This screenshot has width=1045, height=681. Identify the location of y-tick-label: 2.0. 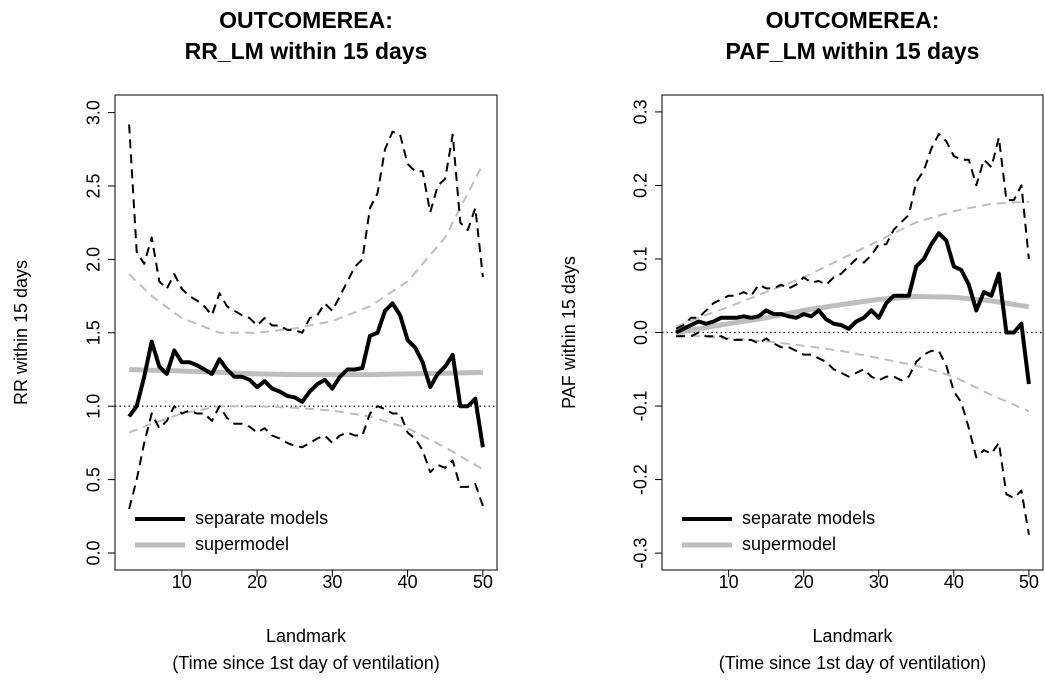
(94, 259).